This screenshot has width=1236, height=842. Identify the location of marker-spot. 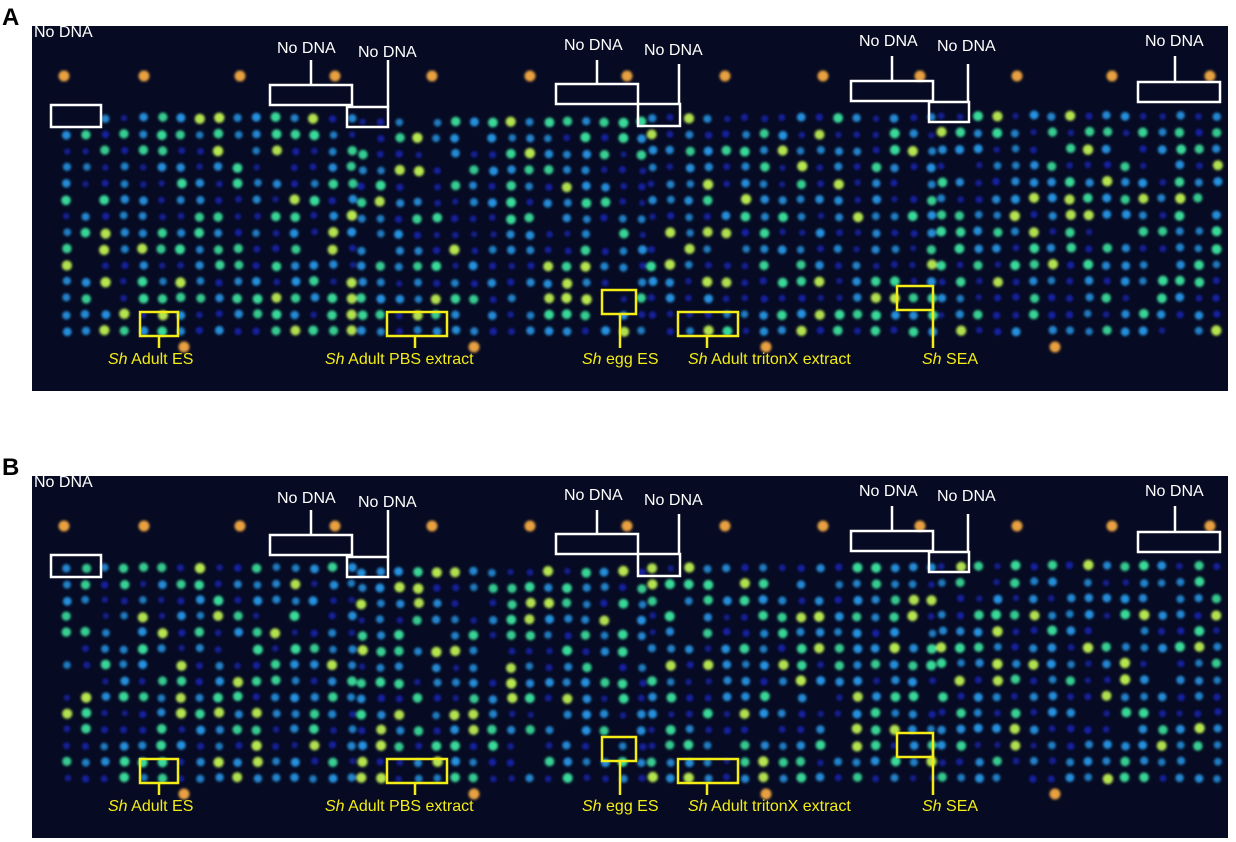
(530, 76).